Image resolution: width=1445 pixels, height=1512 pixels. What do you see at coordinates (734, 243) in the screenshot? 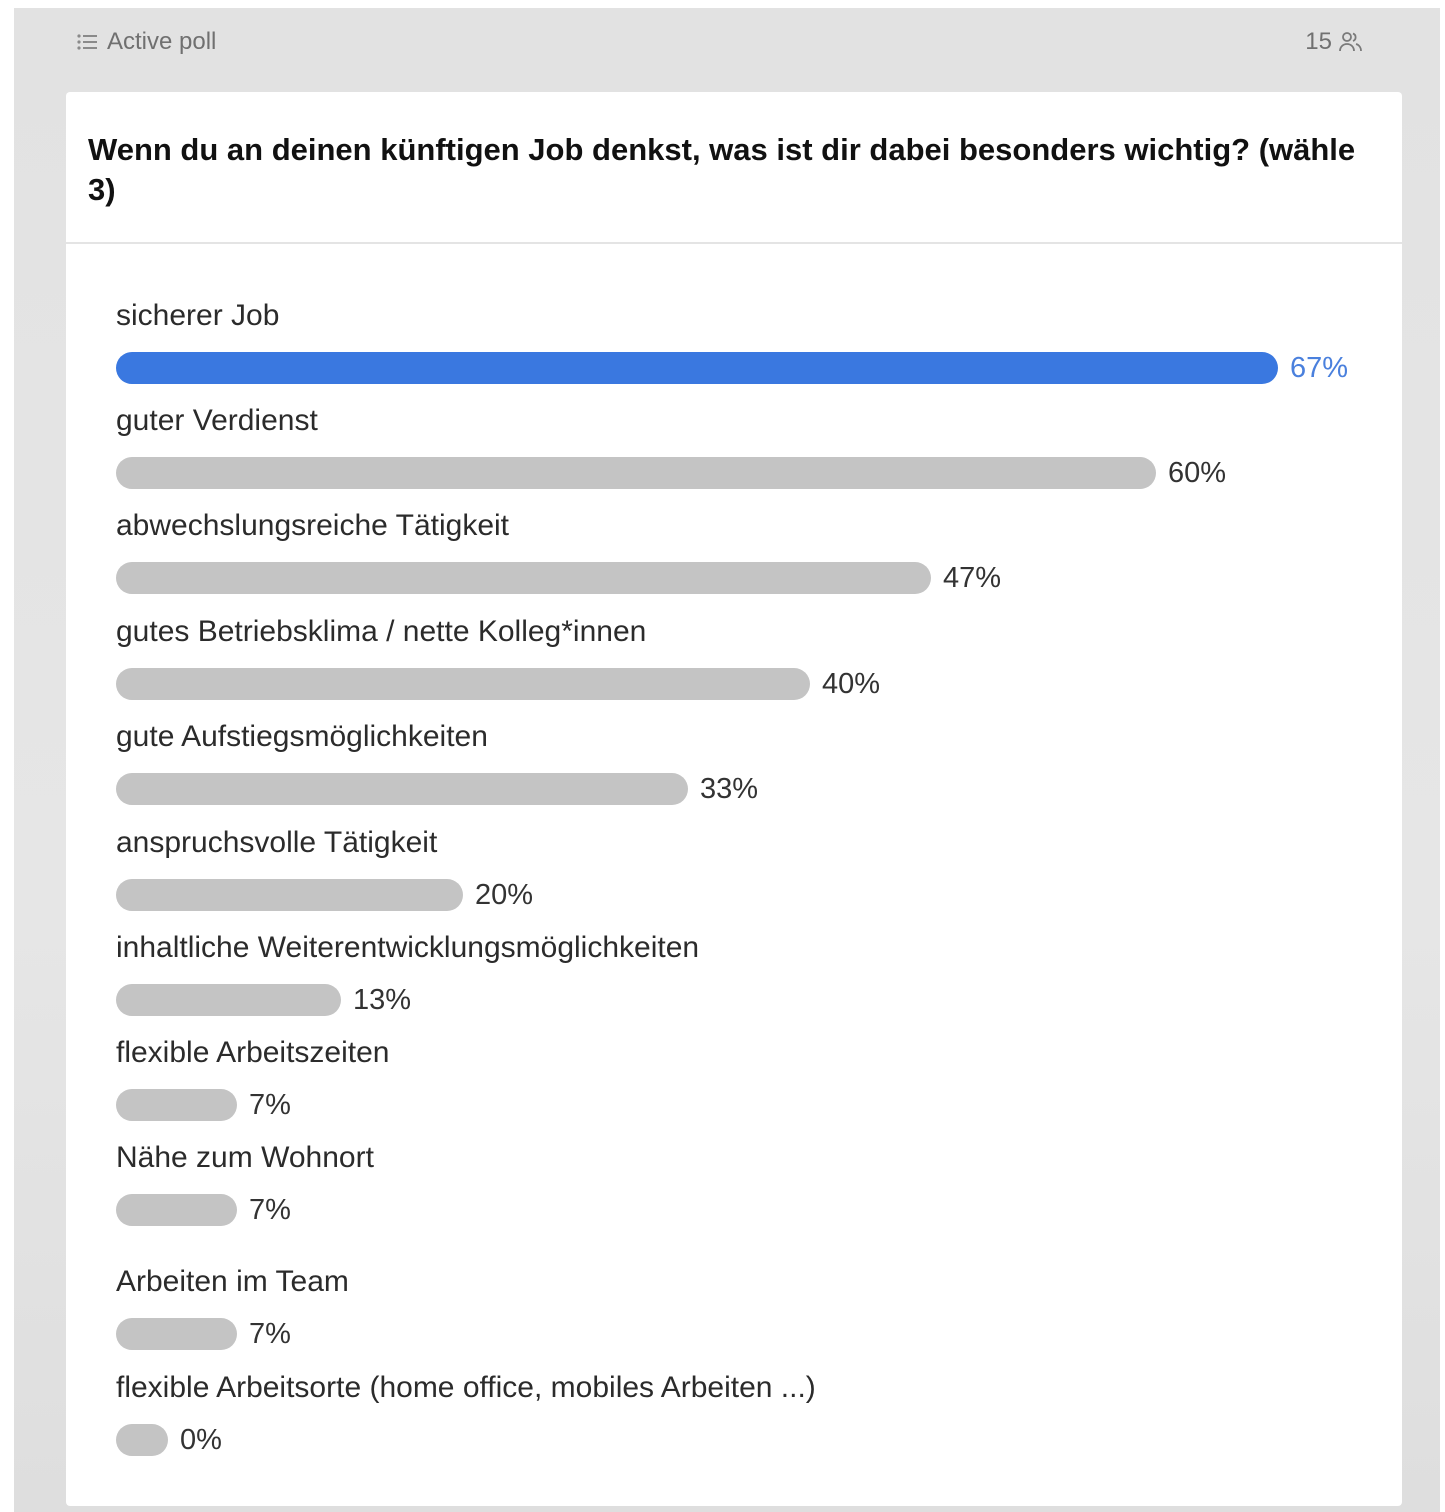
I see `divider` at bounding box center [734, 243].